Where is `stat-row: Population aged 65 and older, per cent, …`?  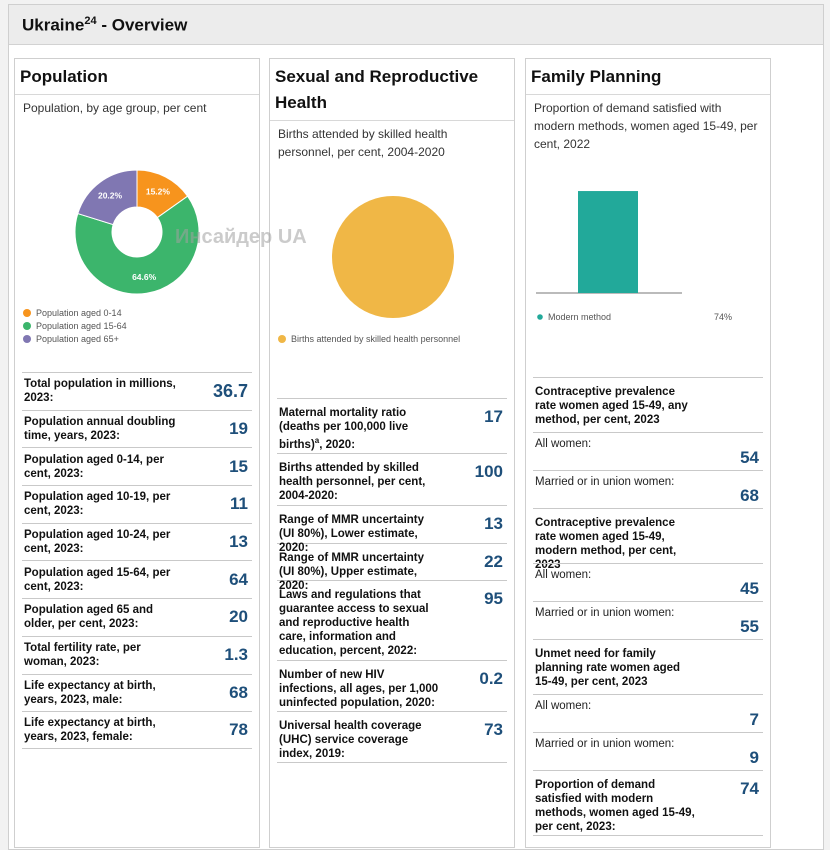 stat-row: Population aged 65 and older, per cent, … is located at coordinates (137, 617).